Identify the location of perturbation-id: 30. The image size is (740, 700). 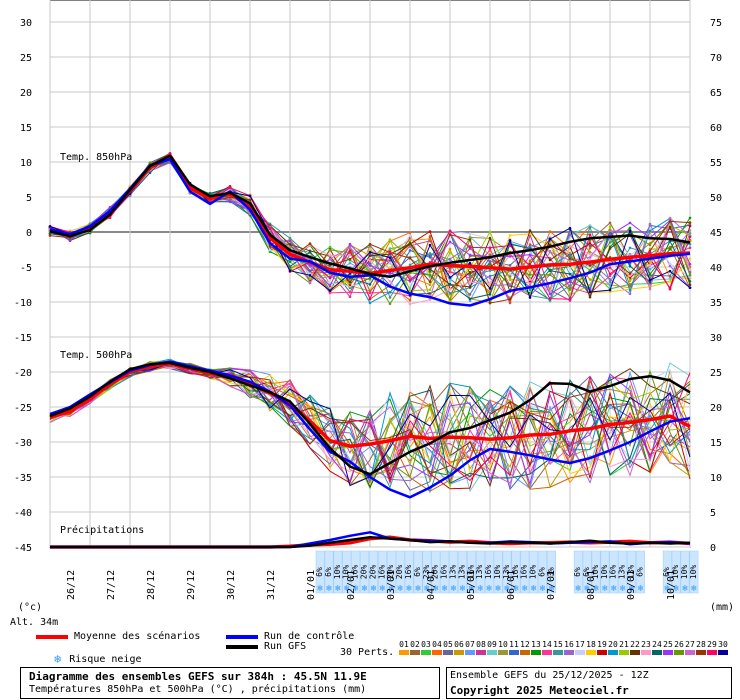
(723, 644).